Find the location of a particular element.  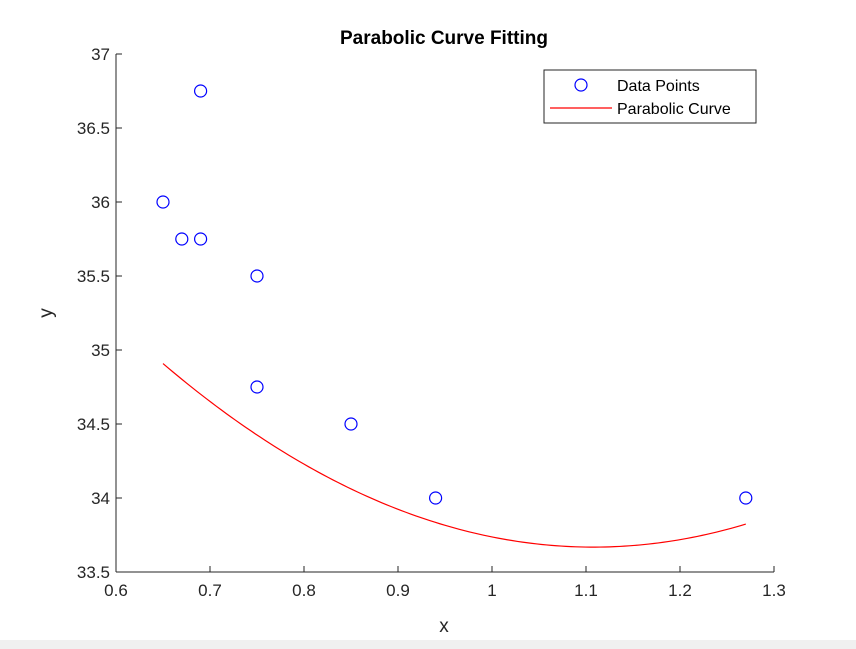

y-ticks: 33.5 34 34.5 35 35.5 36 36.5 37 is located at coordinates (99, 313).